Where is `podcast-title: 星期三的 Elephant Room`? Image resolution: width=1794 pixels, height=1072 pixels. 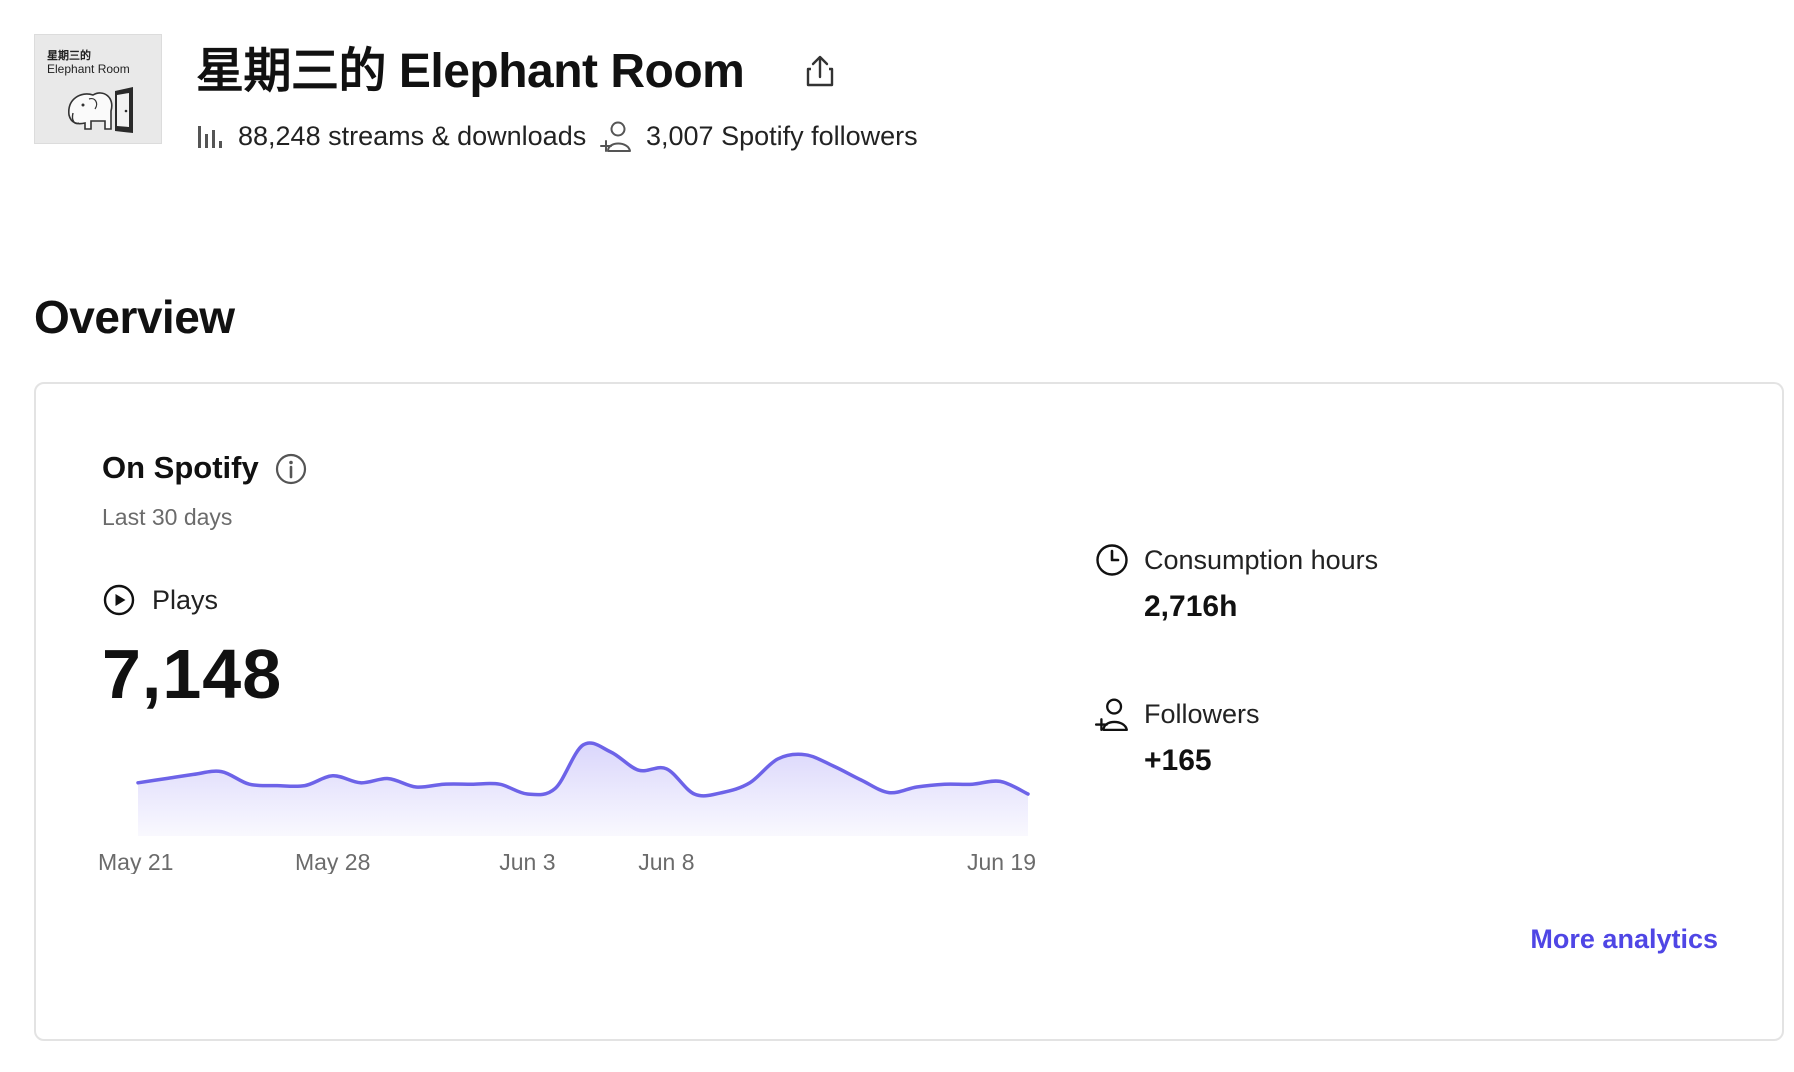
podcast-title: 星期三的 Elephant Room is located at coordinates (470, 71).